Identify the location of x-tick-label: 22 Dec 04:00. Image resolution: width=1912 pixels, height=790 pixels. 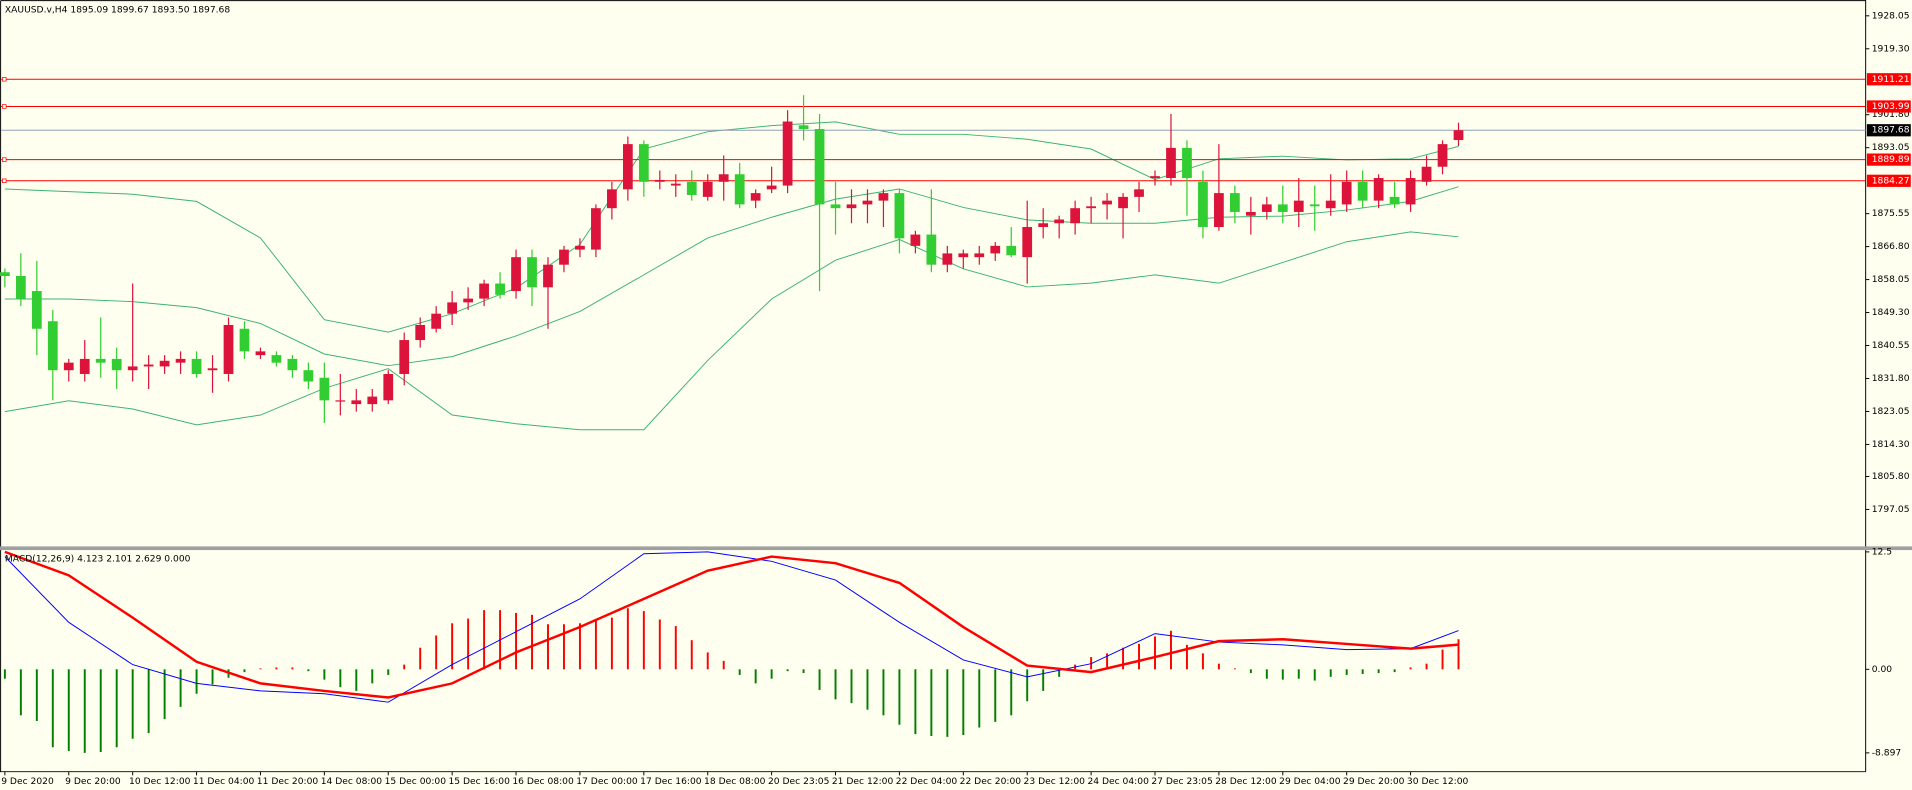
(927, 782).